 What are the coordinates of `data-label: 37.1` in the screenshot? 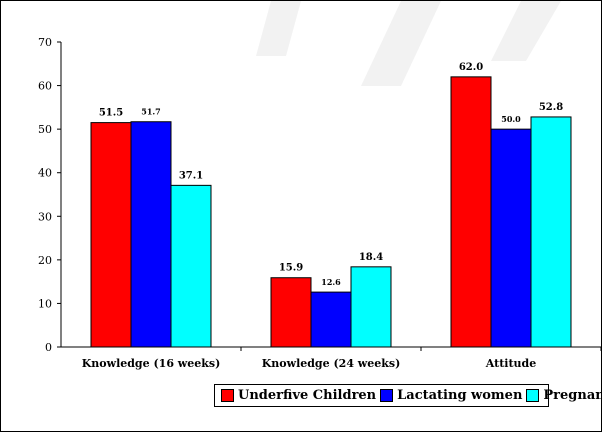 It's located at (191, 175).